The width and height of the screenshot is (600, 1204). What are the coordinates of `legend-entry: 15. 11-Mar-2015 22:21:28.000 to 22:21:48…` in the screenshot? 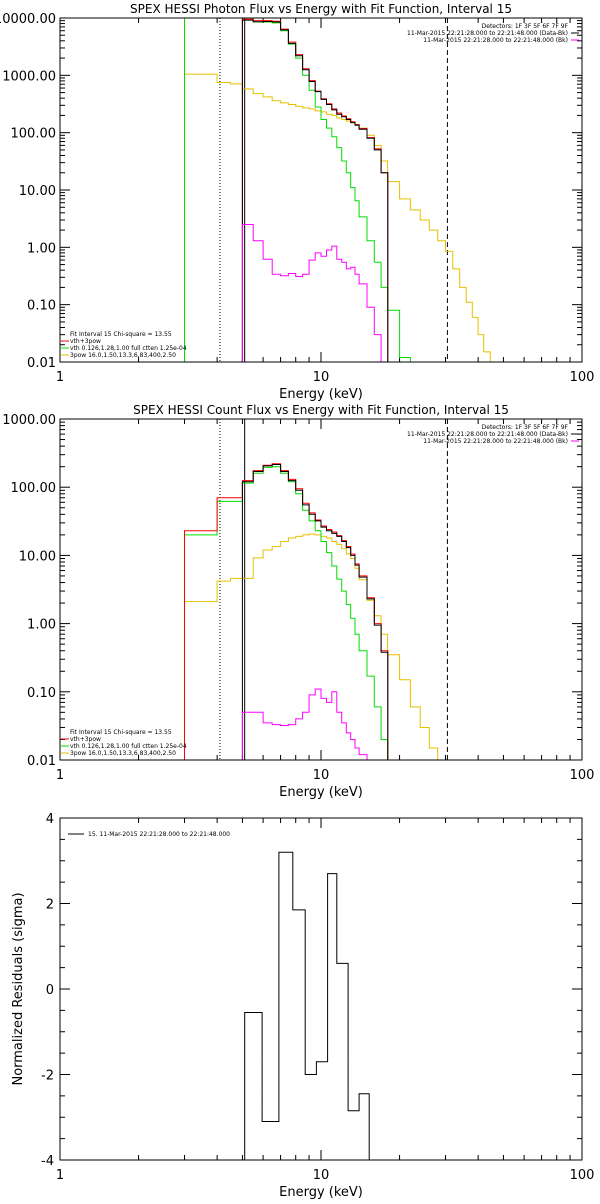 It's located at (159, 834).